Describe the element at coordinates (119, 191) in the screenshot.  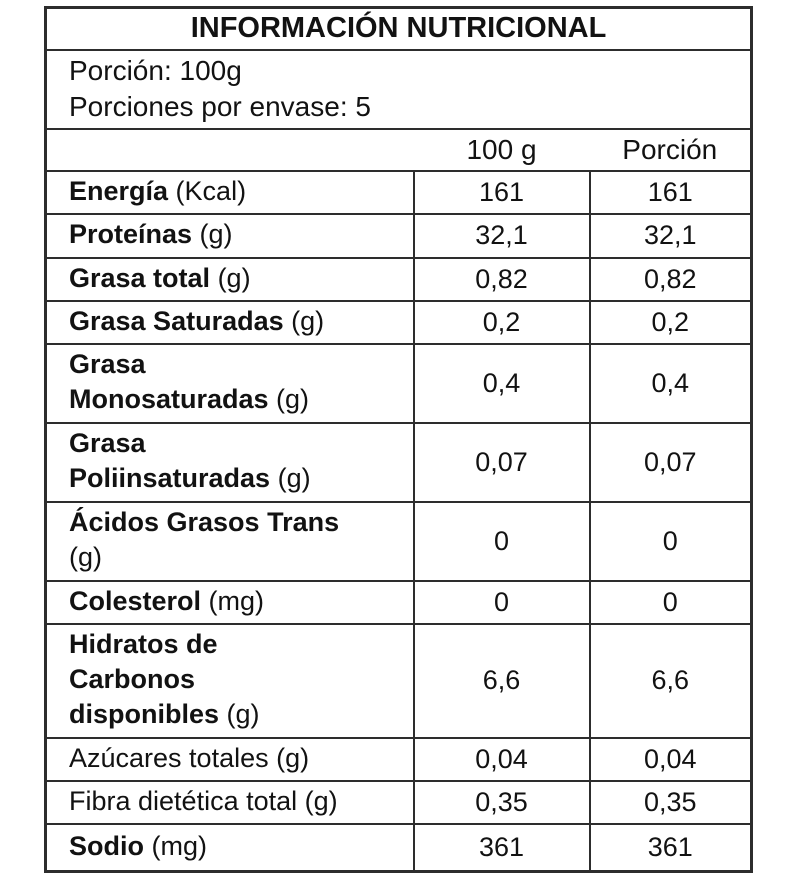
I see `nutrient-name: Energía` at that location.